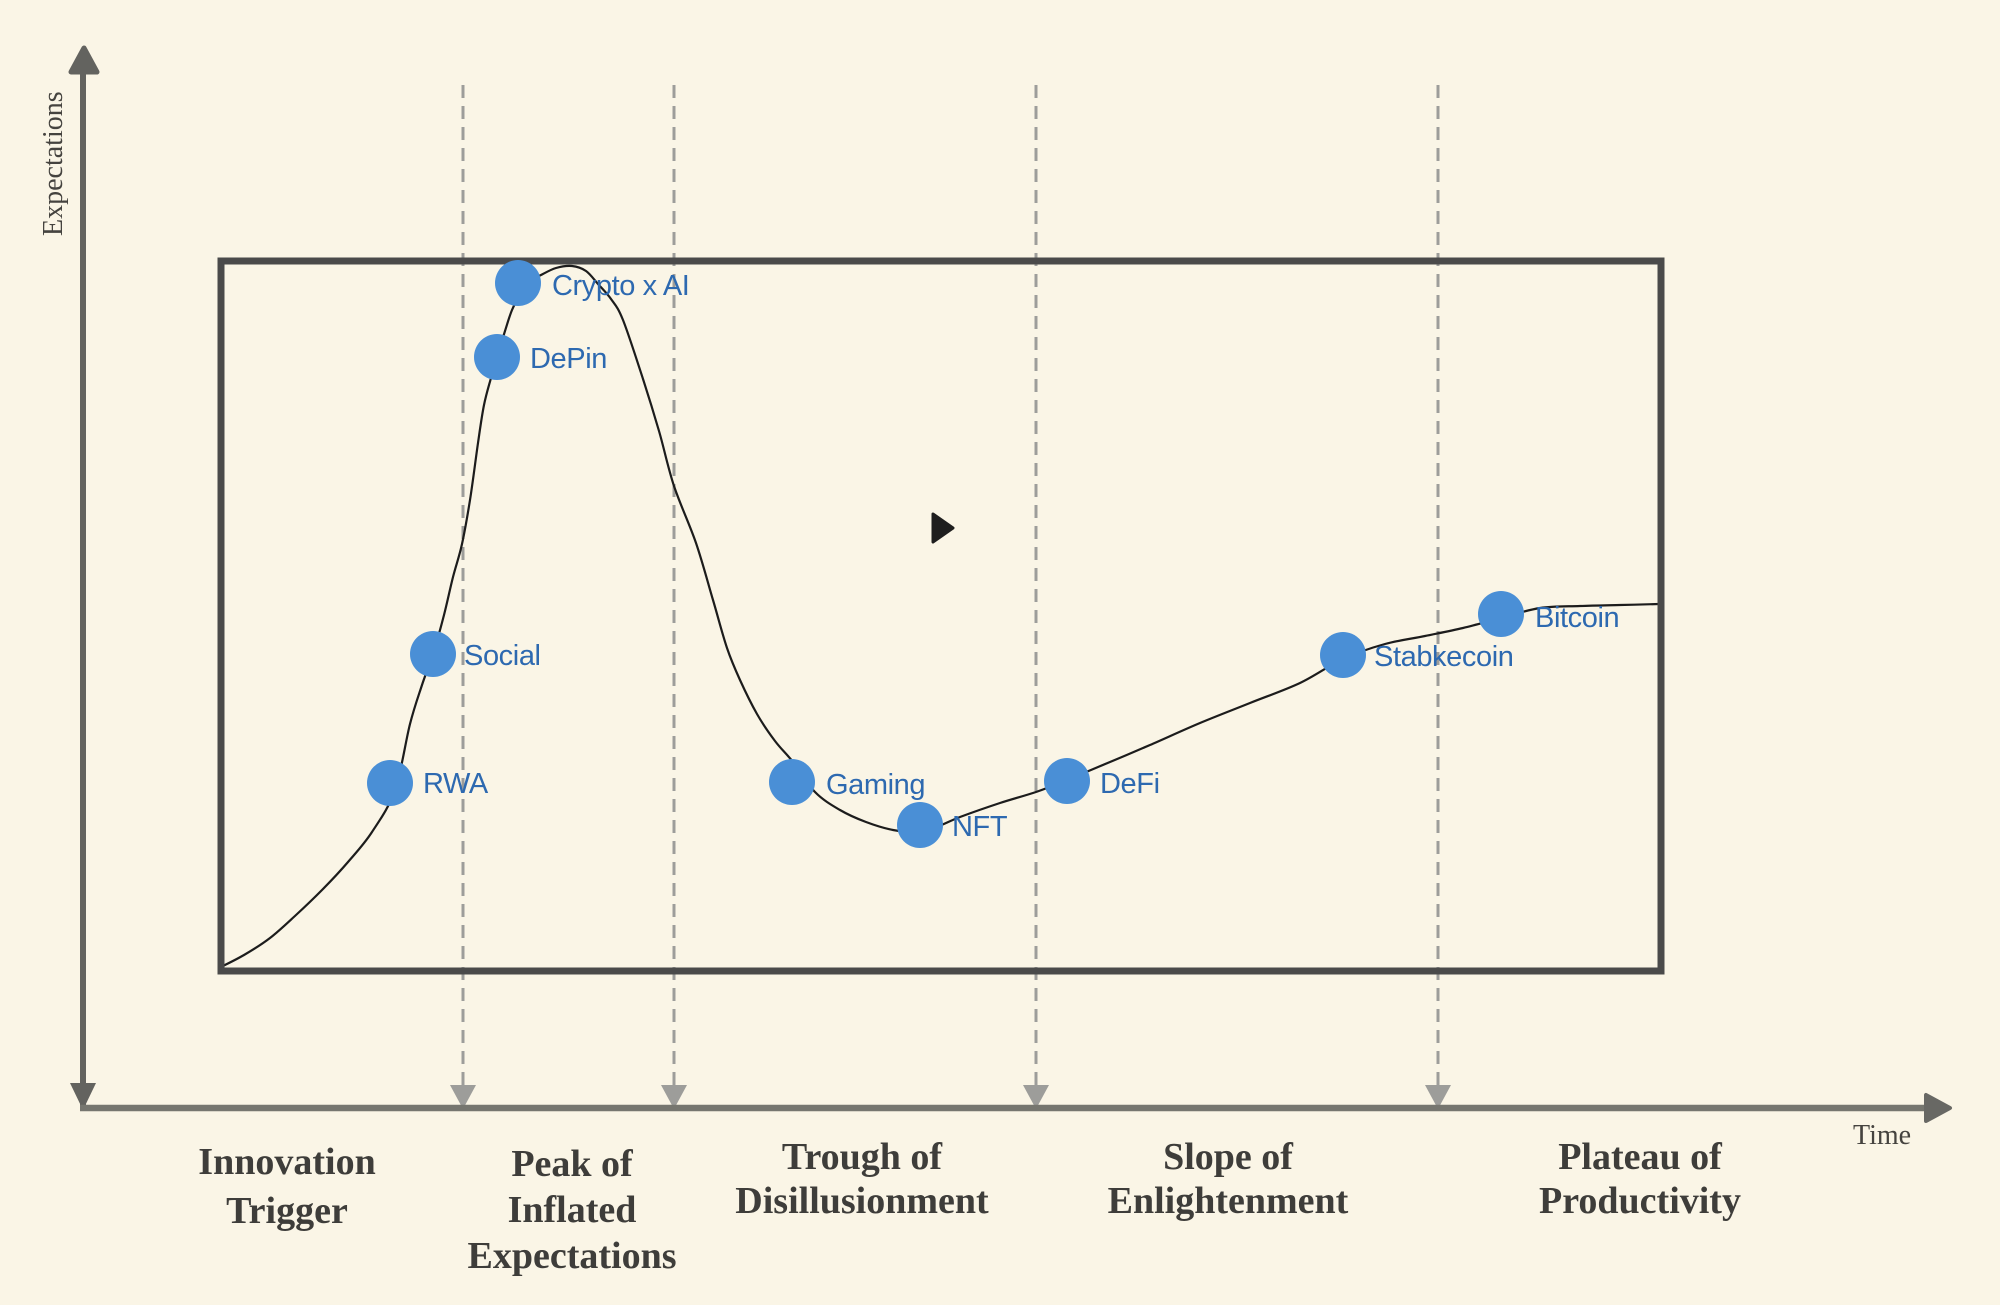 This screenshot has height=1305, width=2000. What do you see at coordinates (1444, 657) in the screenshot?
I see `svg-text: Stabkecoin` at bounding box center [1444, 657].